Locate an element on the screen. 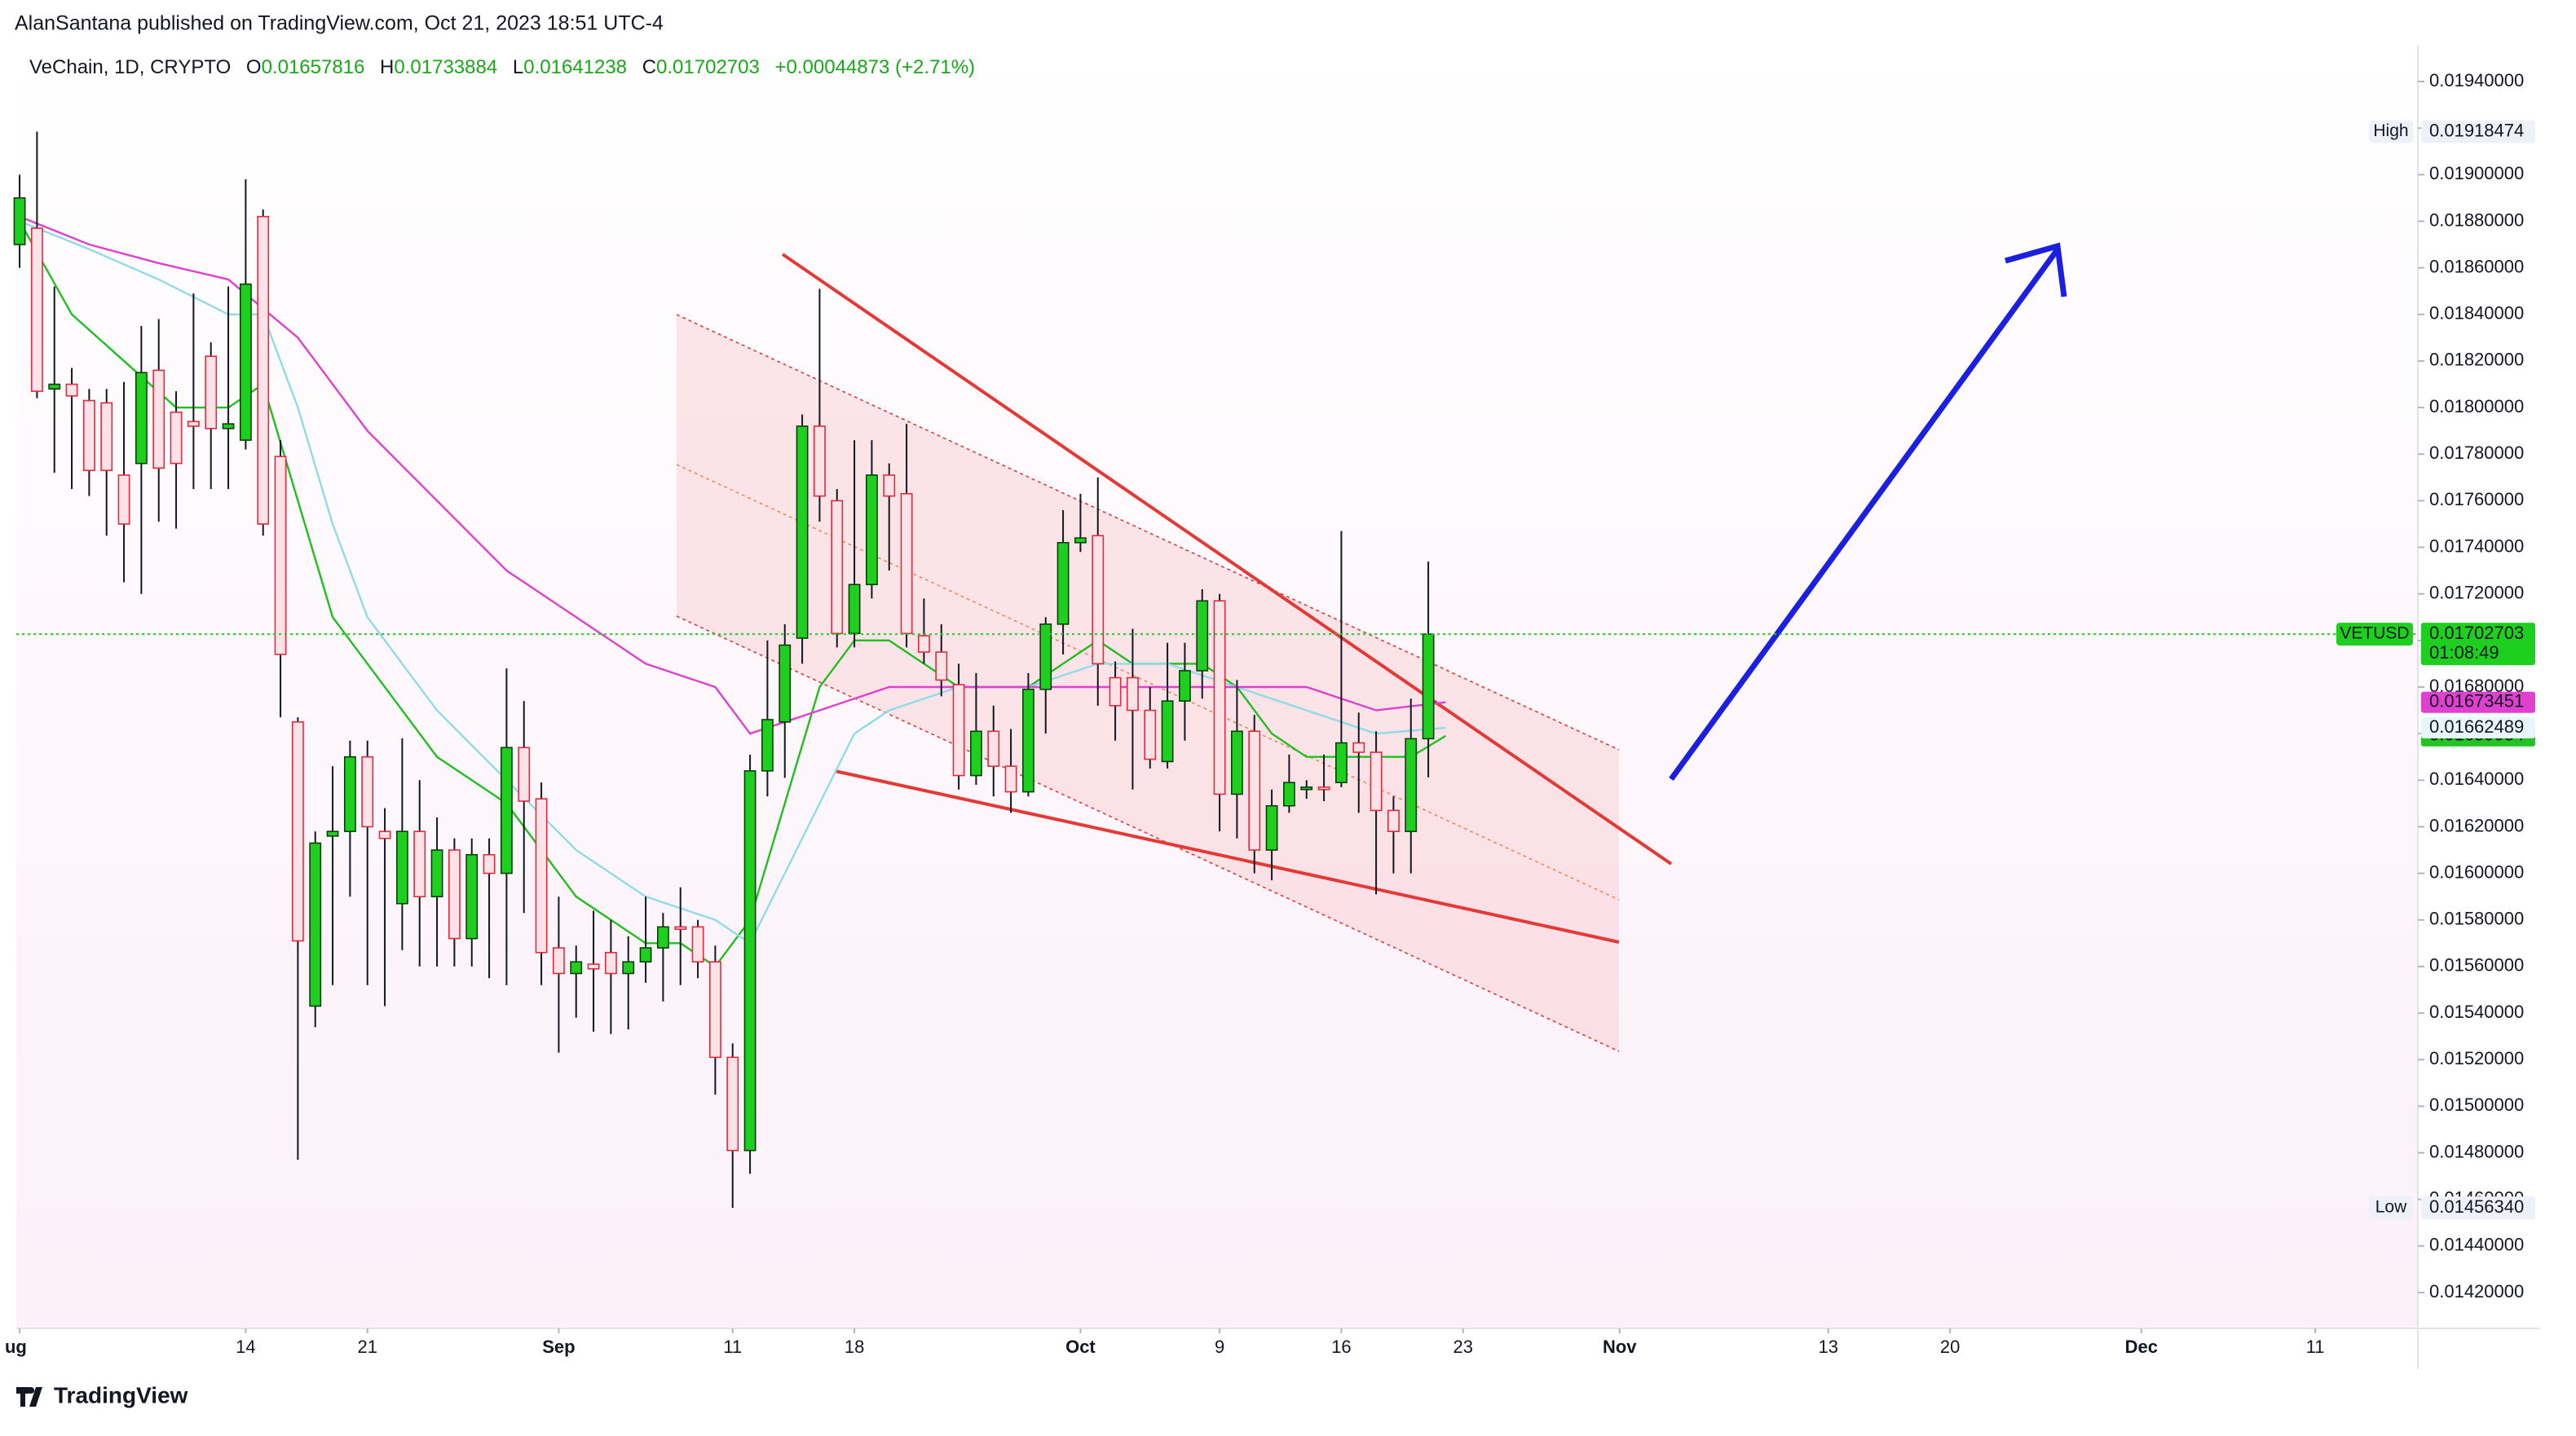 The width and height of the screenshot is (2576, 1436). ohlc-letter: O is located at coordinates (254, 67).